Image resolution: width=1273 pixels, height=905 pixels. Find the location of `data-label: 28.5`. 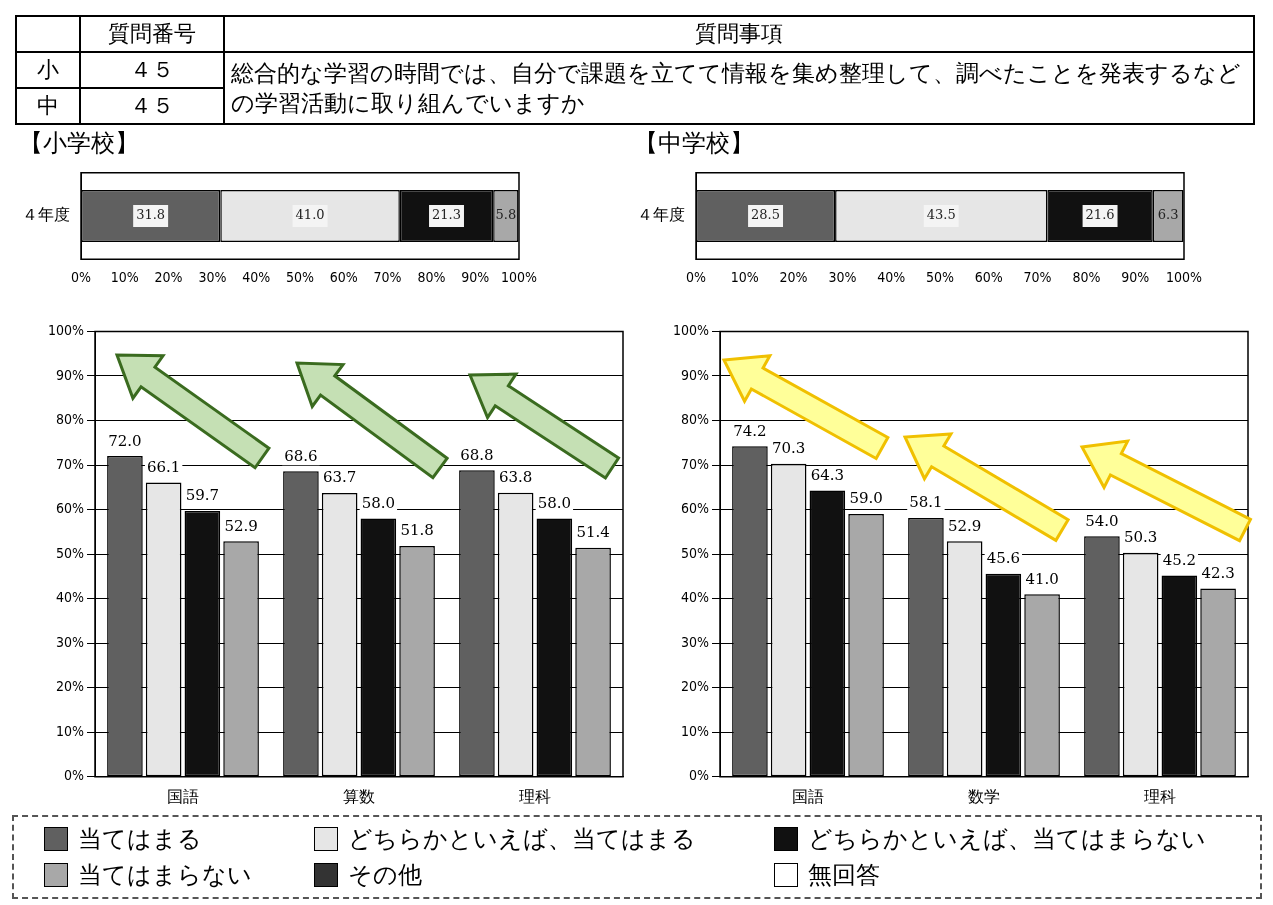

data-label: 28.5 is located at coordinates (766, 215).